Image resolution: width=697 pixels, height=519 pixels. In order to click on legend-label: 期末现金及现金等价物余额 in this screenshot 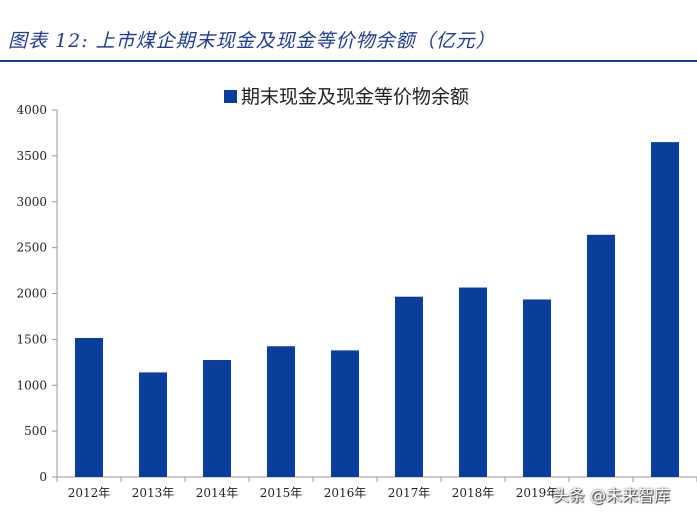, I will do `click(355, 97)`.